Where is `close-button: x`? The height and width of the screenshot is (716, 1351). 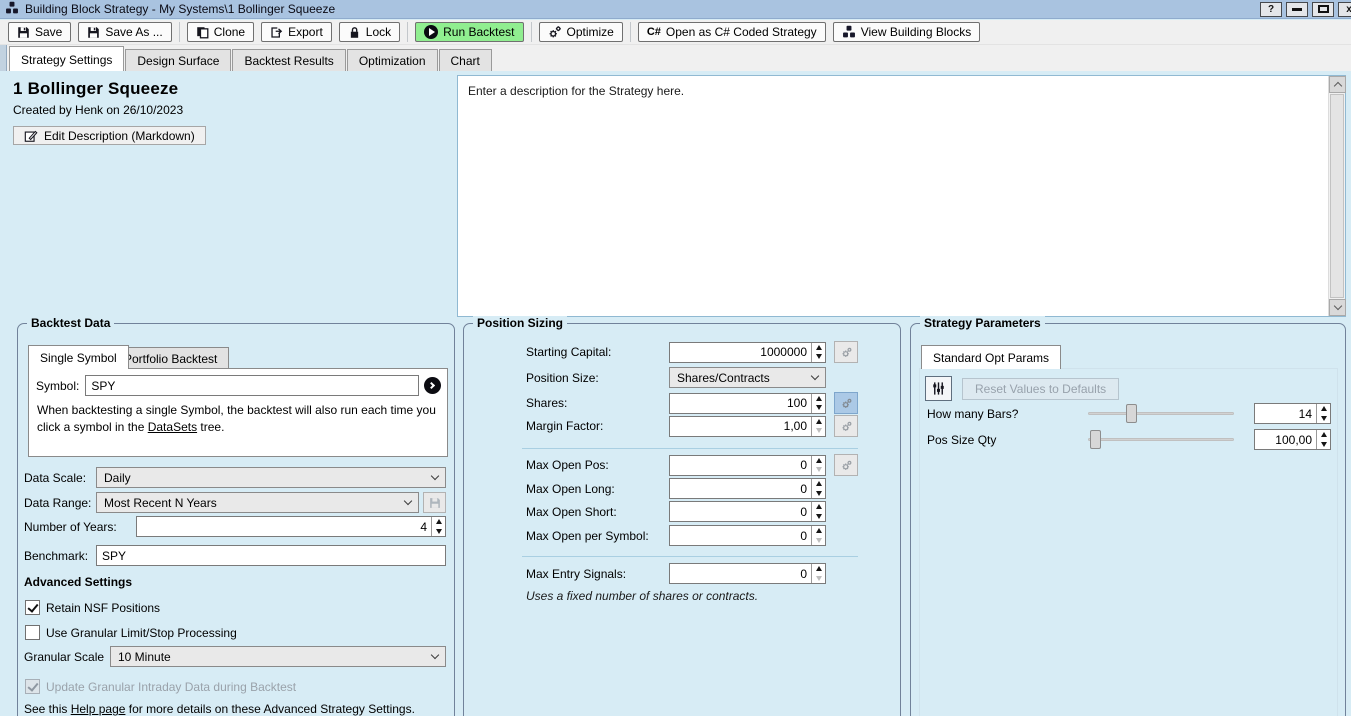
close-button: x is located at coordinates (1344, 9).